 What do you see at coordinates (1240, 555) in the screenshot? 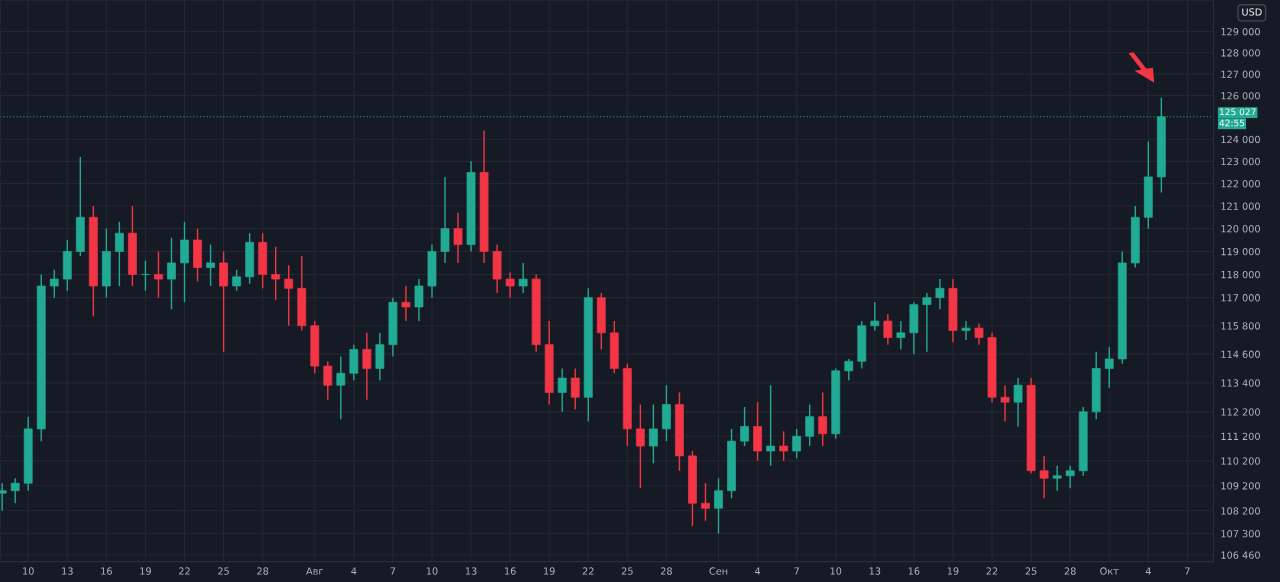
I see `y-tick-label: 106 460` at bounding box center [1240, 555].